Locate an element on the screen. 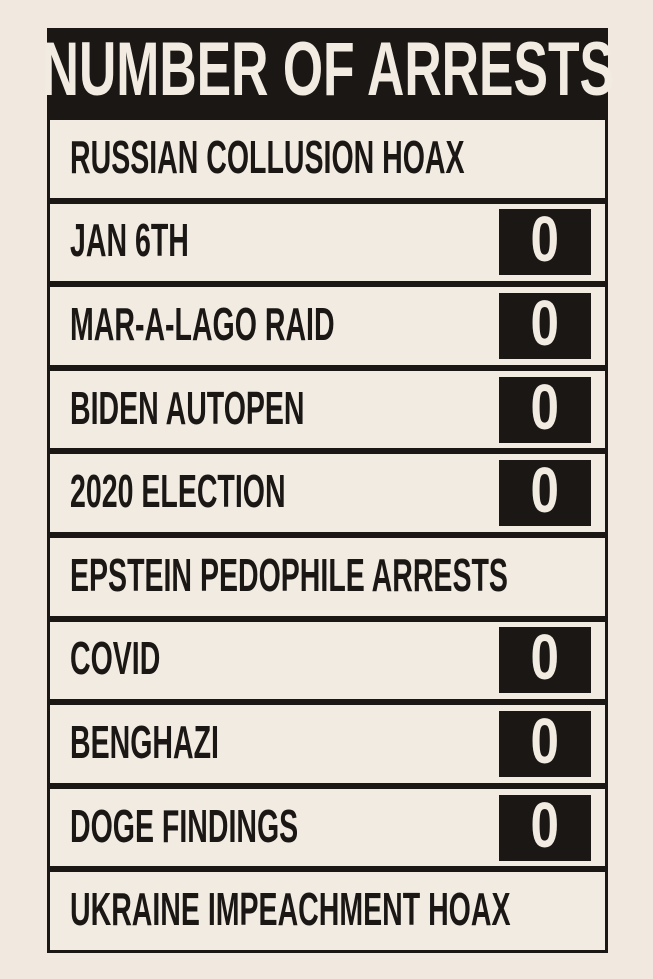 This screenshot has width=653, height=979. row-label: DOGE FINDINGS is located at coordinates (184, 825).